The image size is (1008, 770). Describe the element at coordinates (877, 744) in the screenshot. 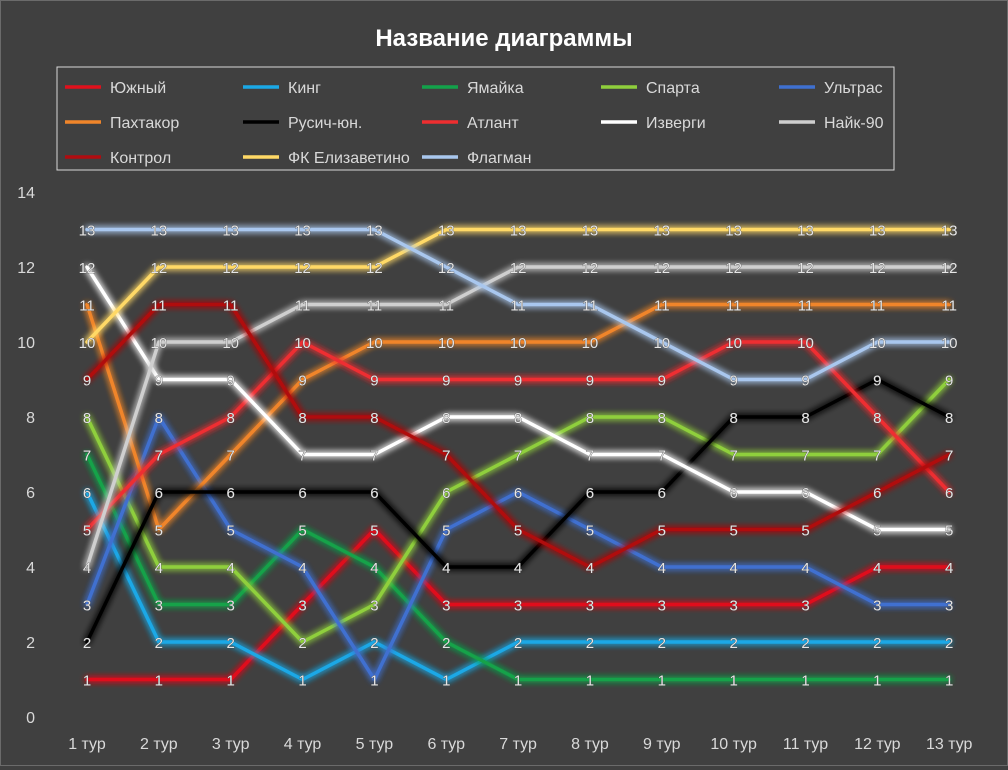

I see `x-tick-label: 12 тур` at that location.